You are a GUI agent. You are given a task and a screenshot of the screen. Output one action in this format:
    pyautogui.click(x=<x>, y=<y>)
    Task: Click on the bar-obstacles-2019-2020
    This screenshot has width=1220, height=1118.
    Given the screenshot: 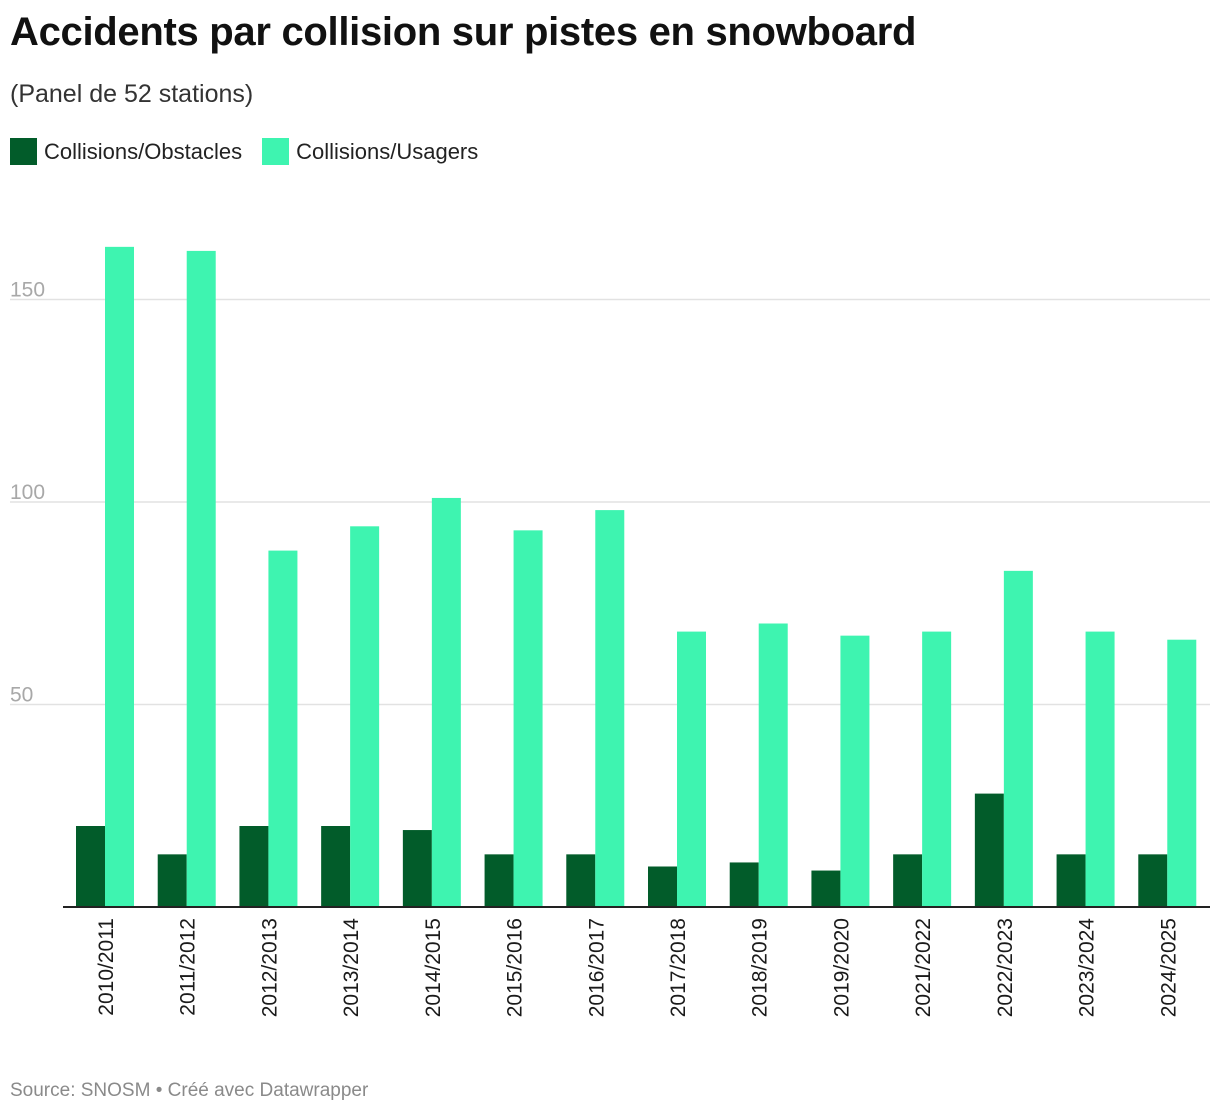 What is the action you would take?
    pyautogui.click(x=826, y=888)
    